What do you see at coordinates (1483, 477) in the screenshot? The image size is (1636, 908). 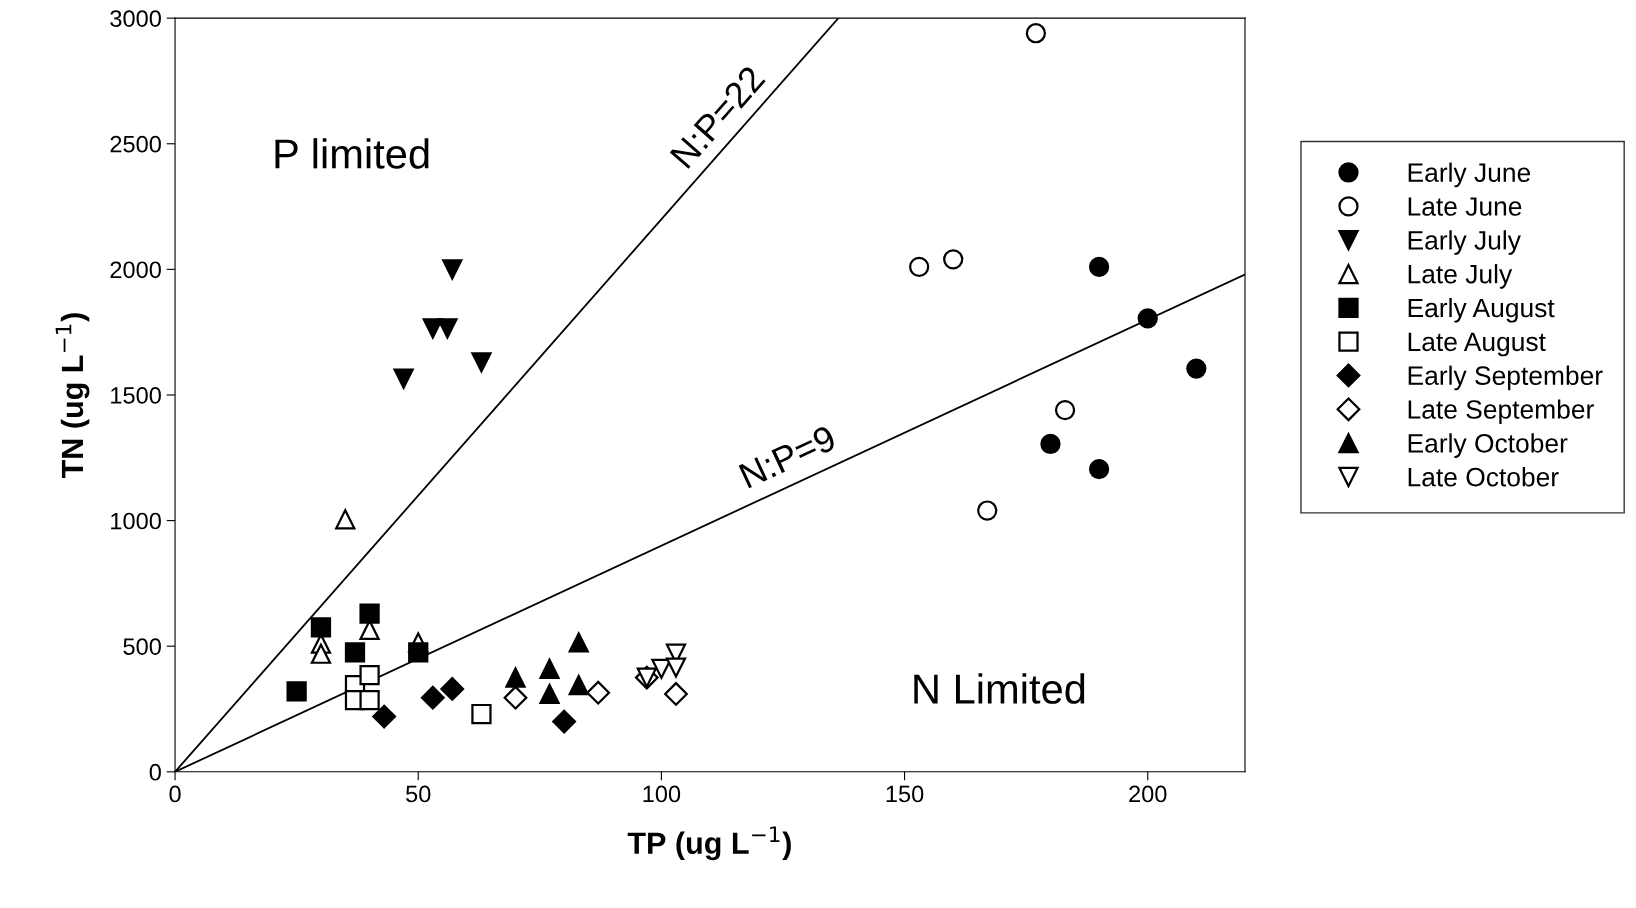 I see `legend-label: Late October` at bounding box center [1483, 477].